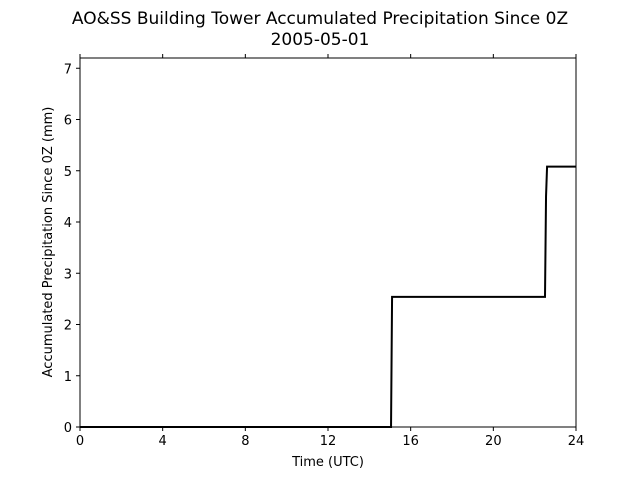 The image size is (640, 480). I want to click on y-tick-label: 3, so click(68, 274).